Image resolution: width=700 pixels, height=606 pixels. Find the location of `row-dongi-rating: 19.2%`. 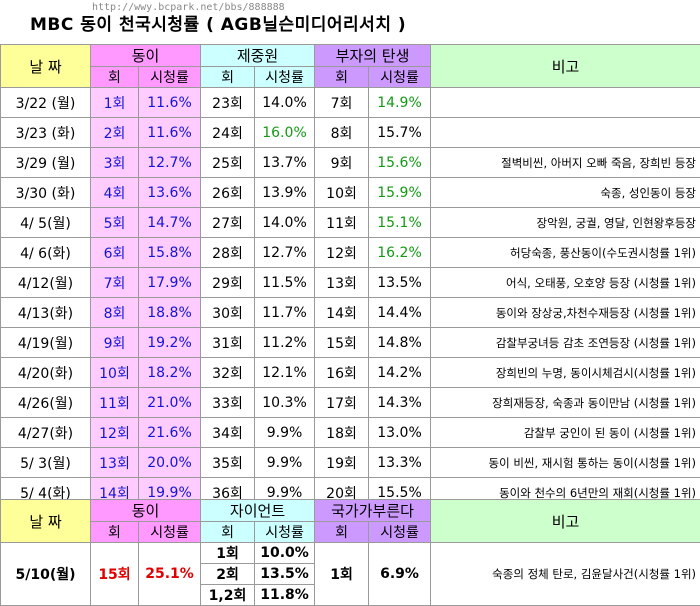

row-dongi-rating: 19.2% is located at coordinates (170, 343).